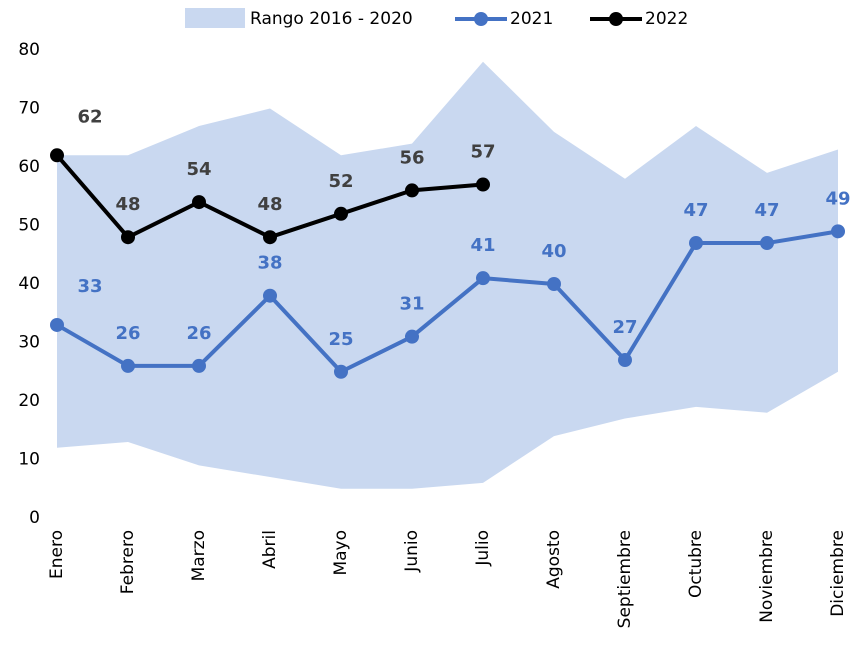 Image resolution: width=856 pixels, height=645 pixels. I want to click on x-tick-label: Noviembre, so click(767, 576).